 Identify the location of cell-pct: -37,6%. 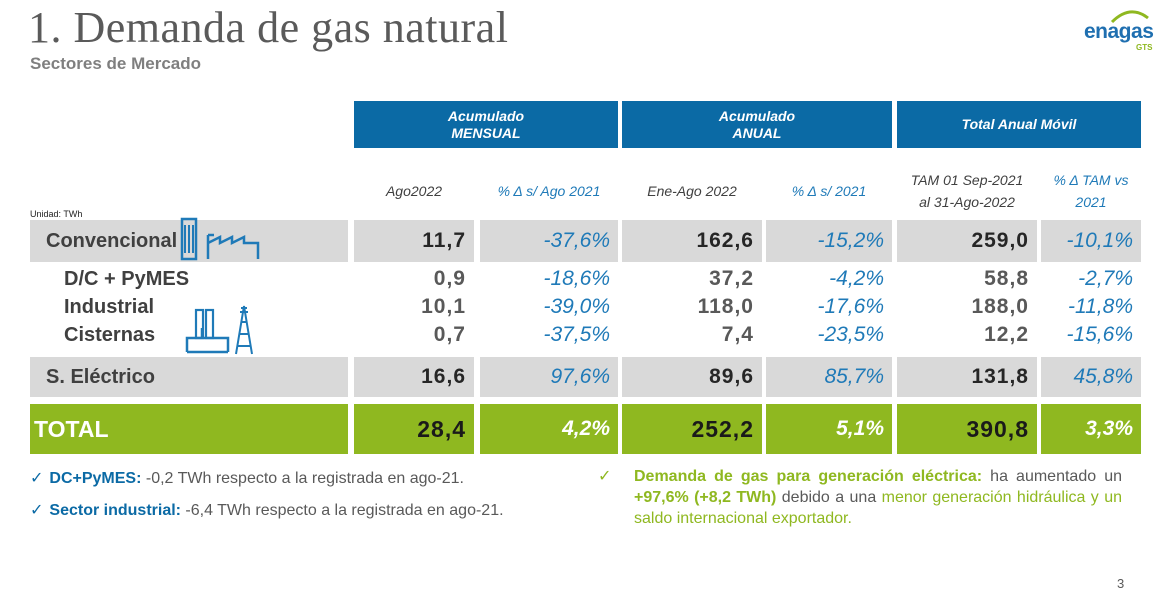
(549, 241).